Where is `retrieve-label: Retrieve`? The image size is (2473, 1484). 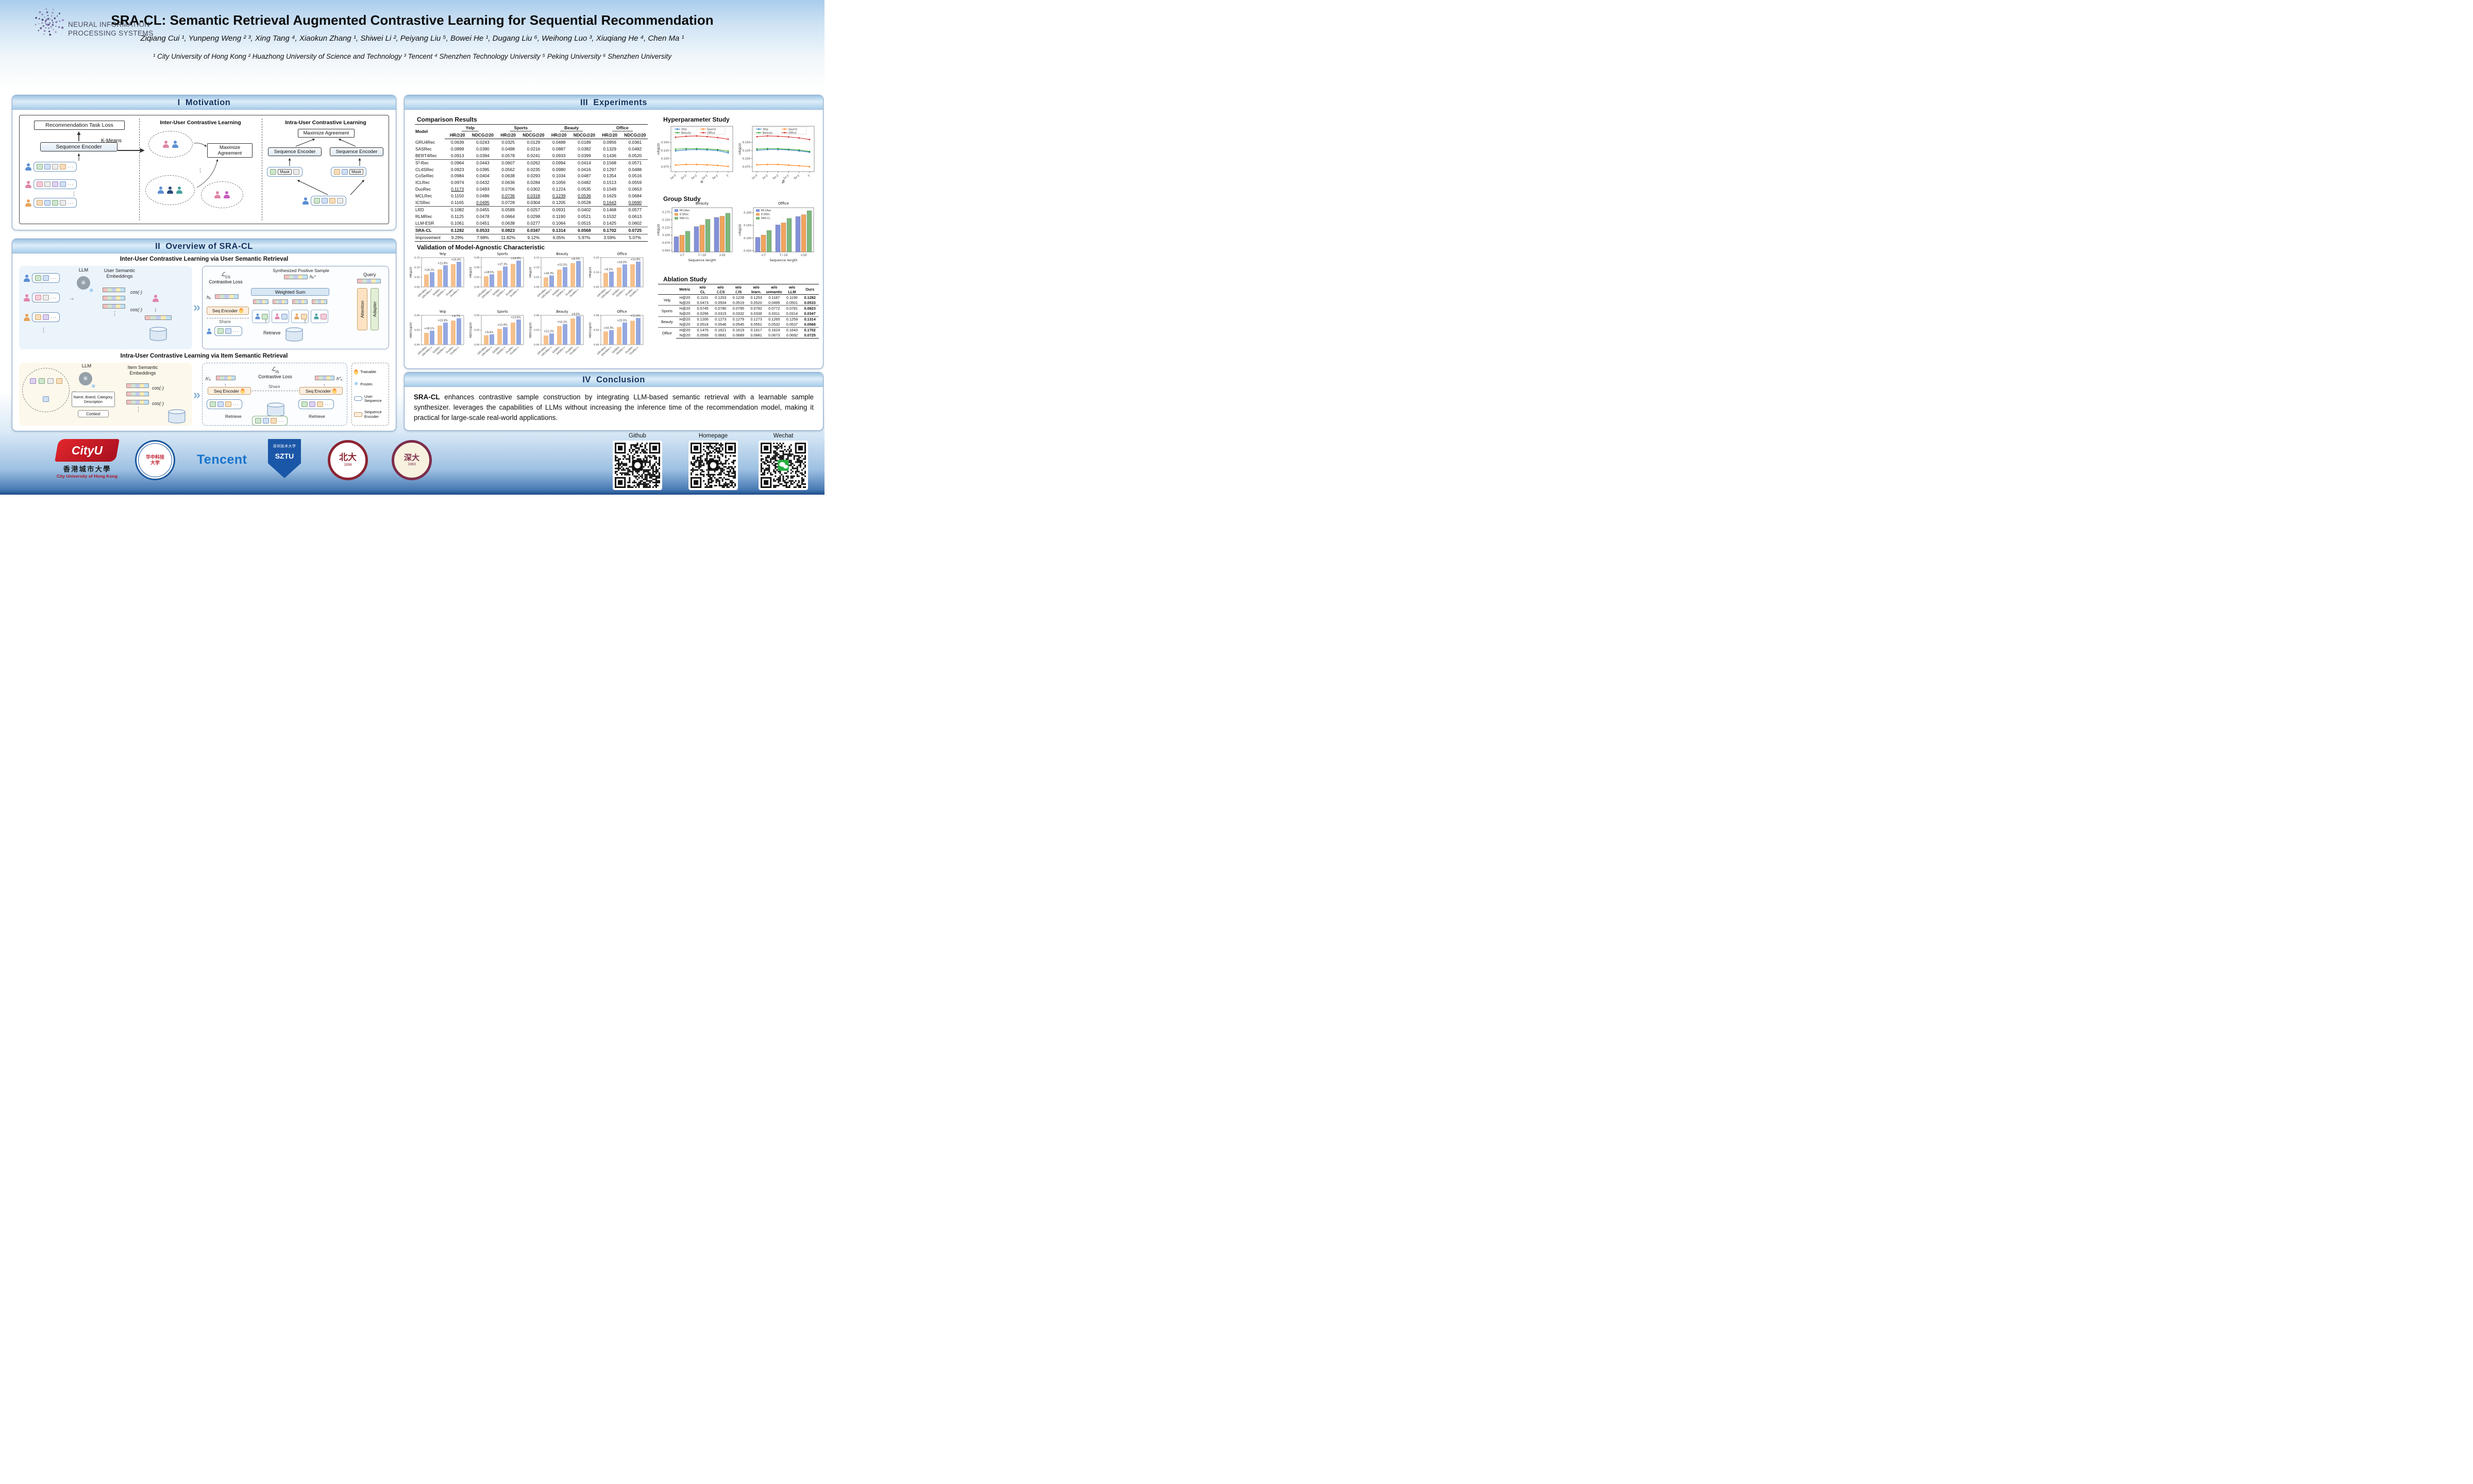
retrieve-label: Retrieve is located at coordinates (233, 416).